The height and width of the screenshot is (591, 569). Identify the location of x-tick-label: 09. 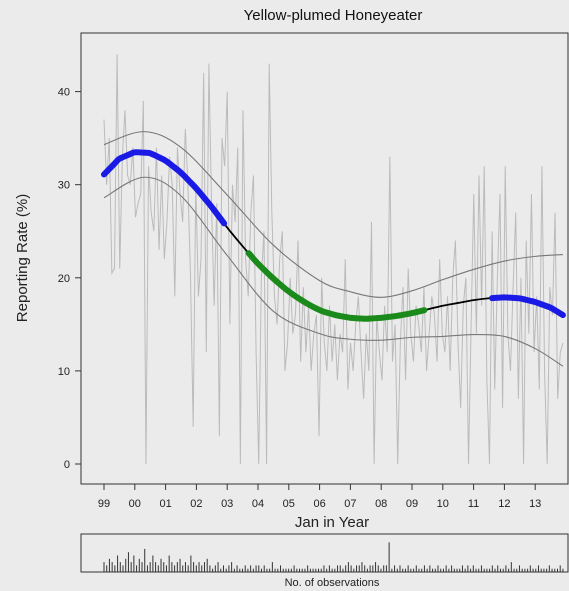
(412, 504).